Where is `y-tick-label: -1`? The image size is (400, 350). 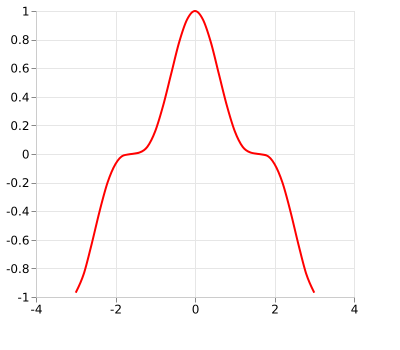
y-tick-label: -1 is located at coordinates (24, 297).